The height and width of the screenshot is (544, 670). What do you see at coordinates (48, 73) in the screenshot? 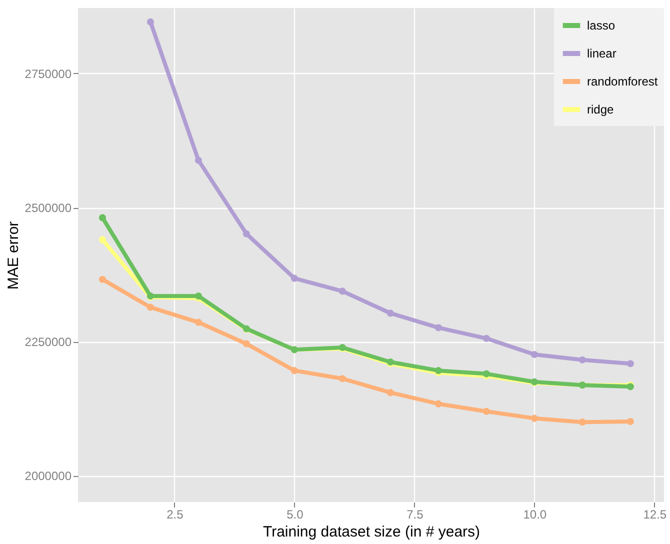
I see `y-tick-label: 2750000` at bounding box center [48, 73].